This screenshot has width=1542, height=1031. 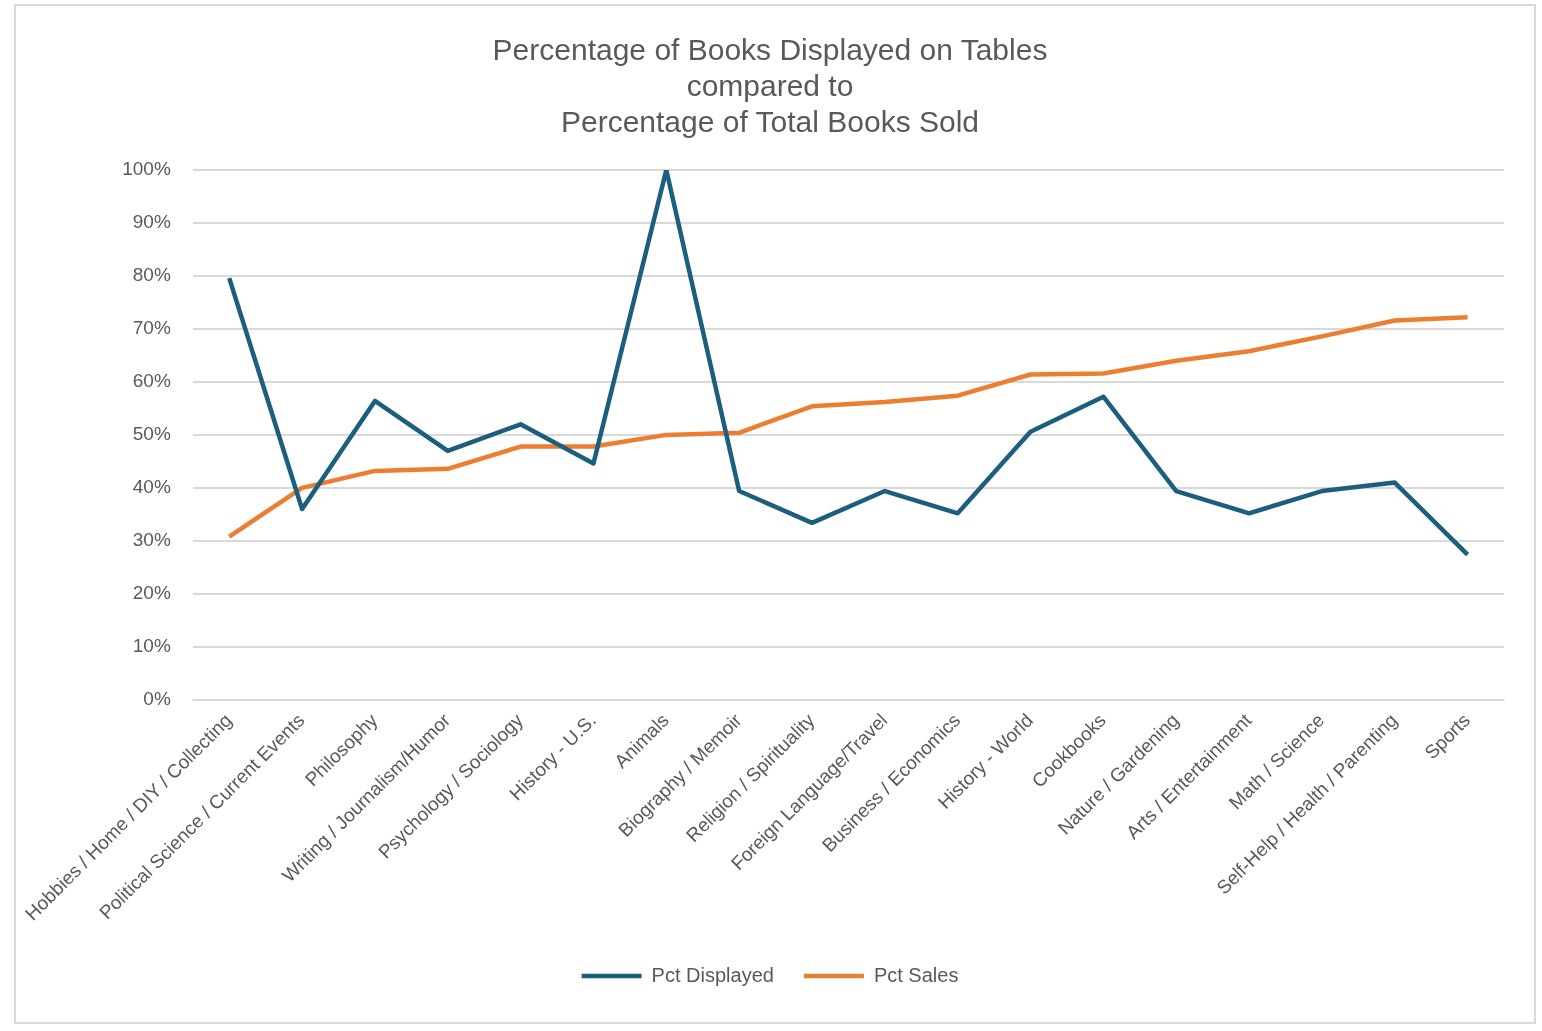 I want to click on y-tick-label: 90%, so click(x=151, y=222).